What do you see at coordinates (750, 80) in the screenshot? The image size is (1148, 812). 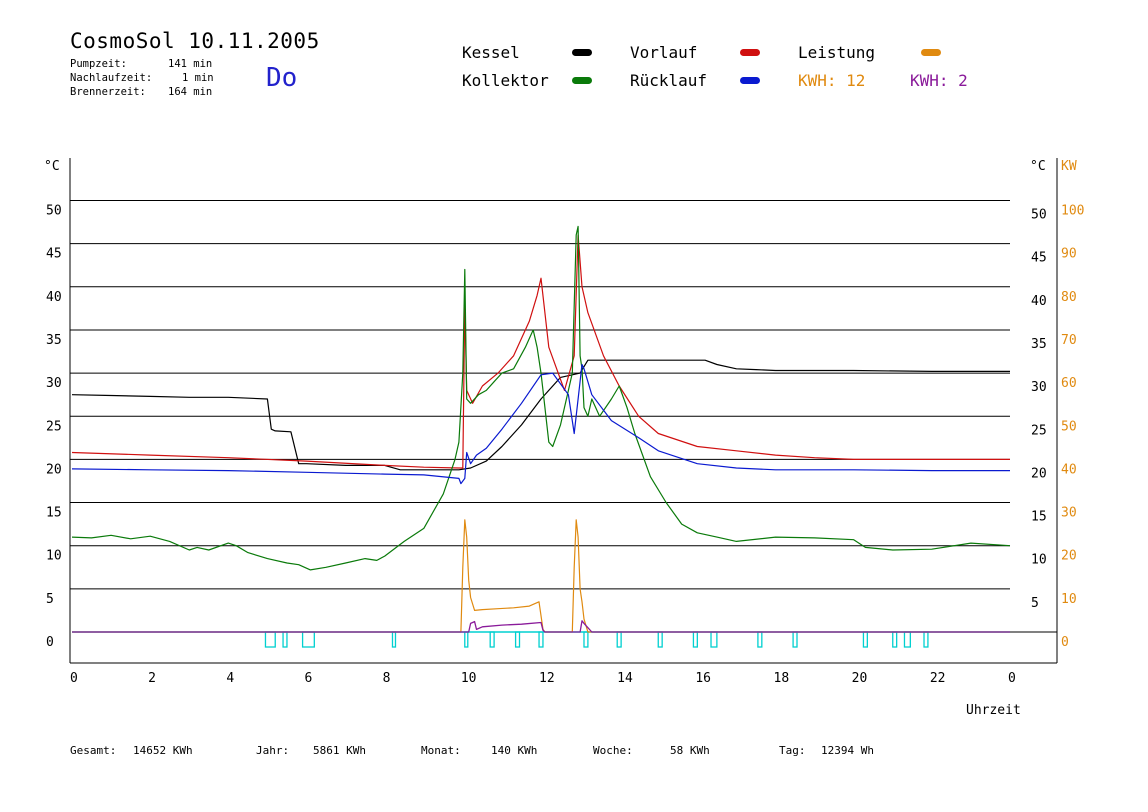 I see `legend-ruecklauf-swatch` at bounding box center [750, 80].